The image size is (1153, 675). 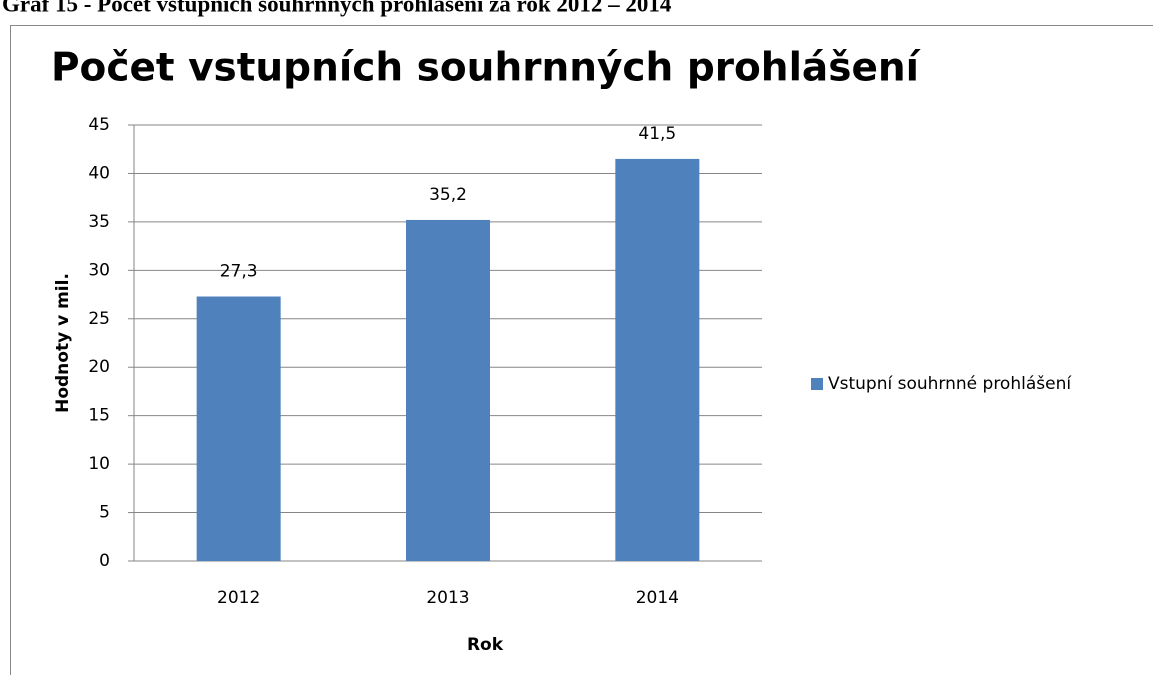 I want to click on chart-title: Počet vstupních souhrnných prohlášení, so click(x=486, y=68).